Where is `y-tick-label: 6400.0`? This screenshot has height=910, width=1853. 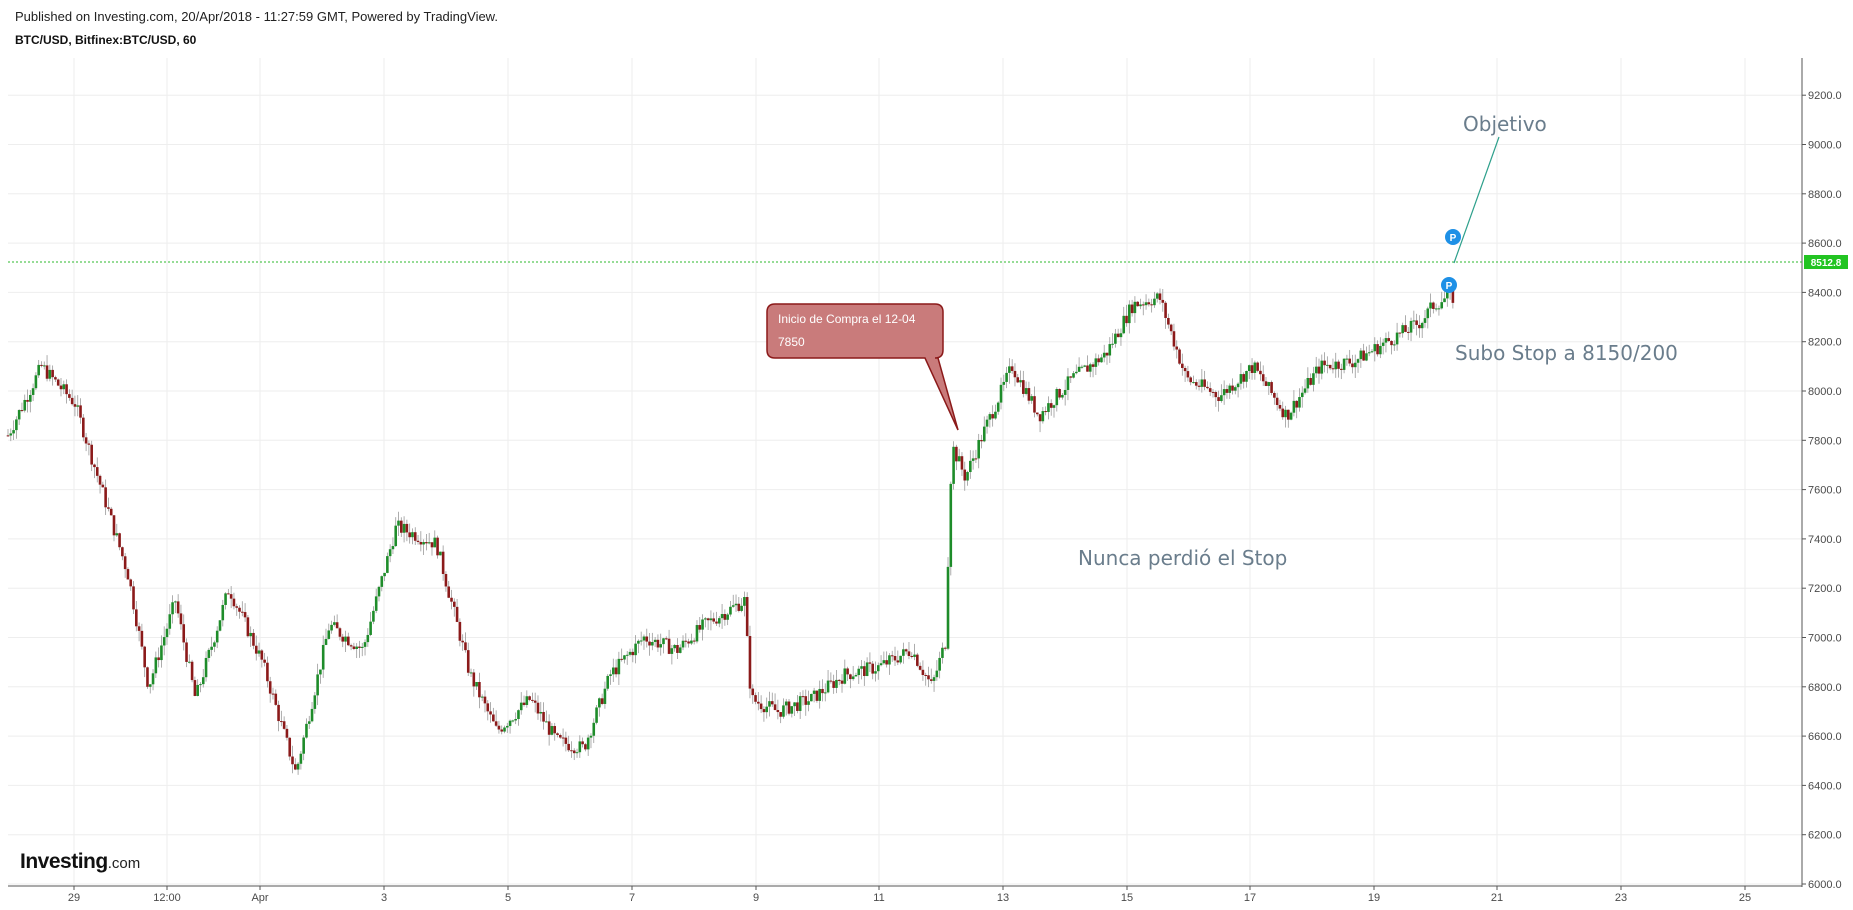
y-tick-label: 6400.0 is located at coordinates (1825, 786).